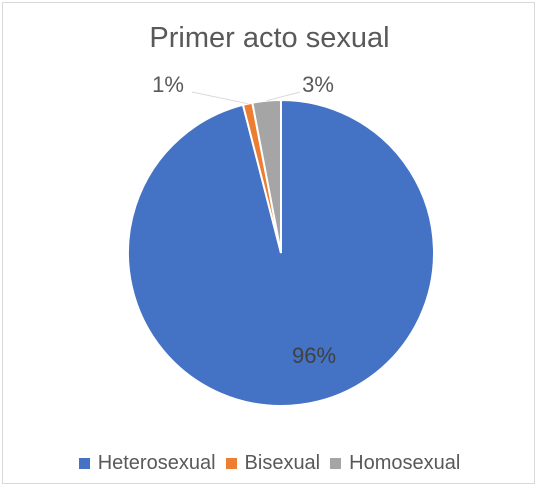 This screenshot has width=539, height=488. I want to click on legend-swatch-heterosexual, so click(84, 463).